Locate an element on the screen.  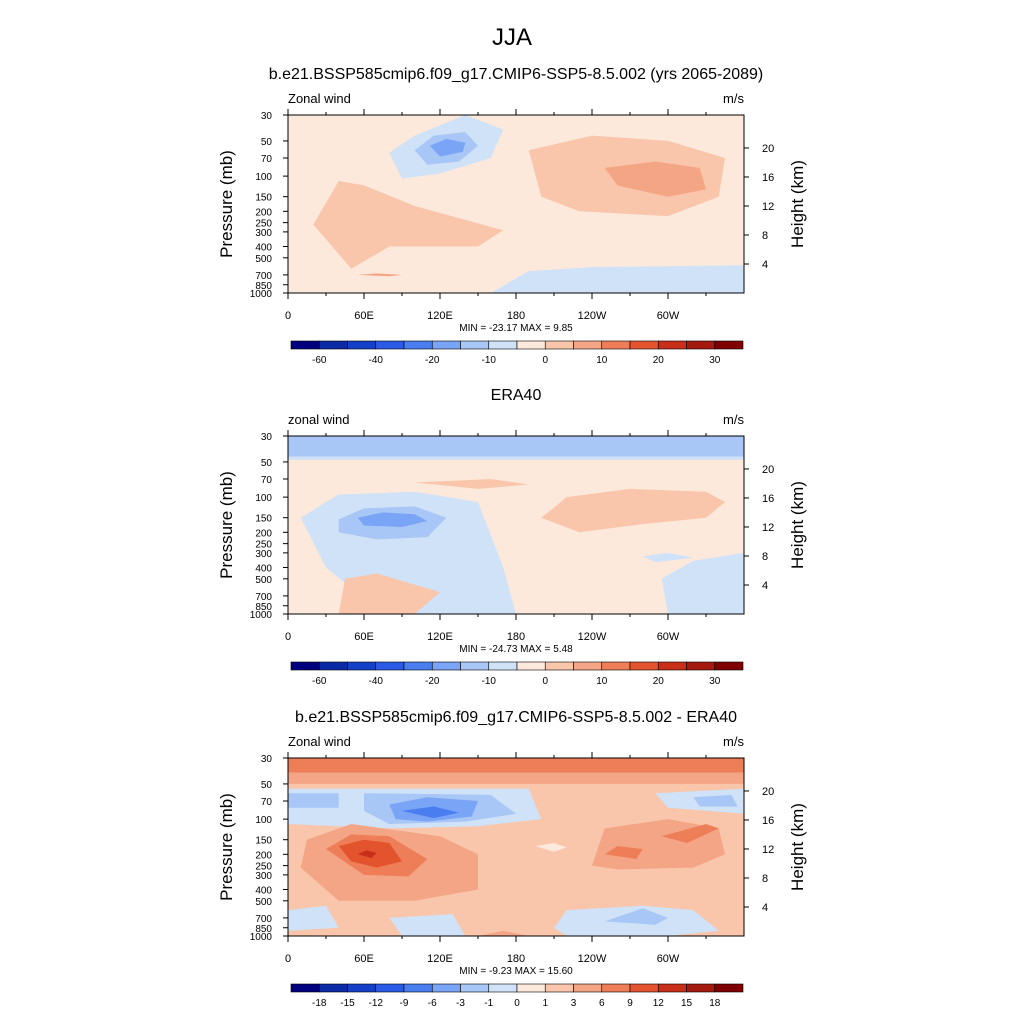
x-tick-label: 120E is located at coordinates (440, 316).